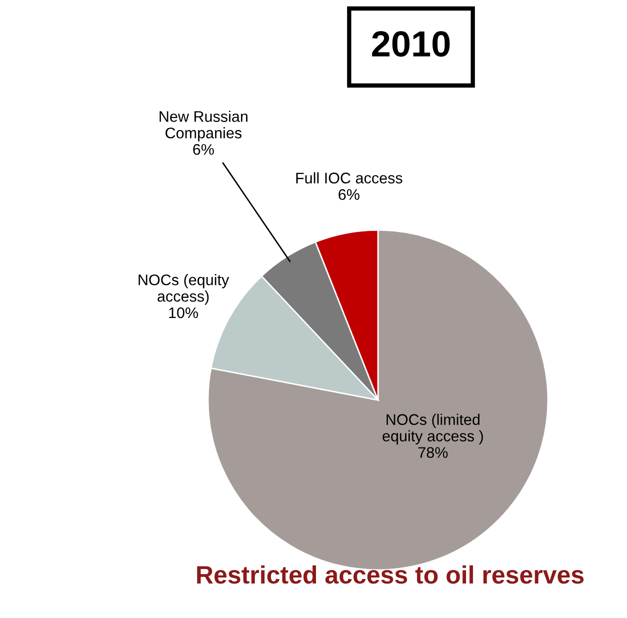 Image resolution: width=627 pixels, height=618 pixels. I want to click on data-label: 78%, so click(433, 452).